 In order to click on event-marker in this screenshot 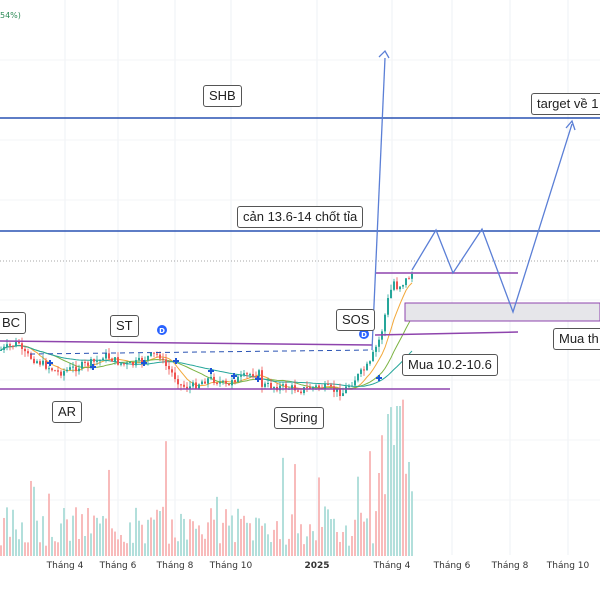, I will do `click(162, 330)`.